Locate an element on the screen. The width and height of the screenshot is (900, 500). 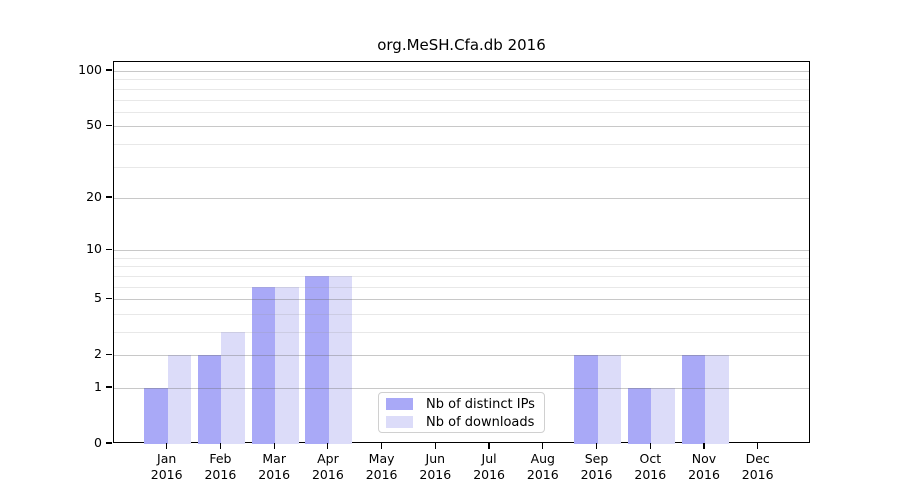
legend-item-distinct-ips: Nb of distinct IPs is located at coordinates (465, 404).